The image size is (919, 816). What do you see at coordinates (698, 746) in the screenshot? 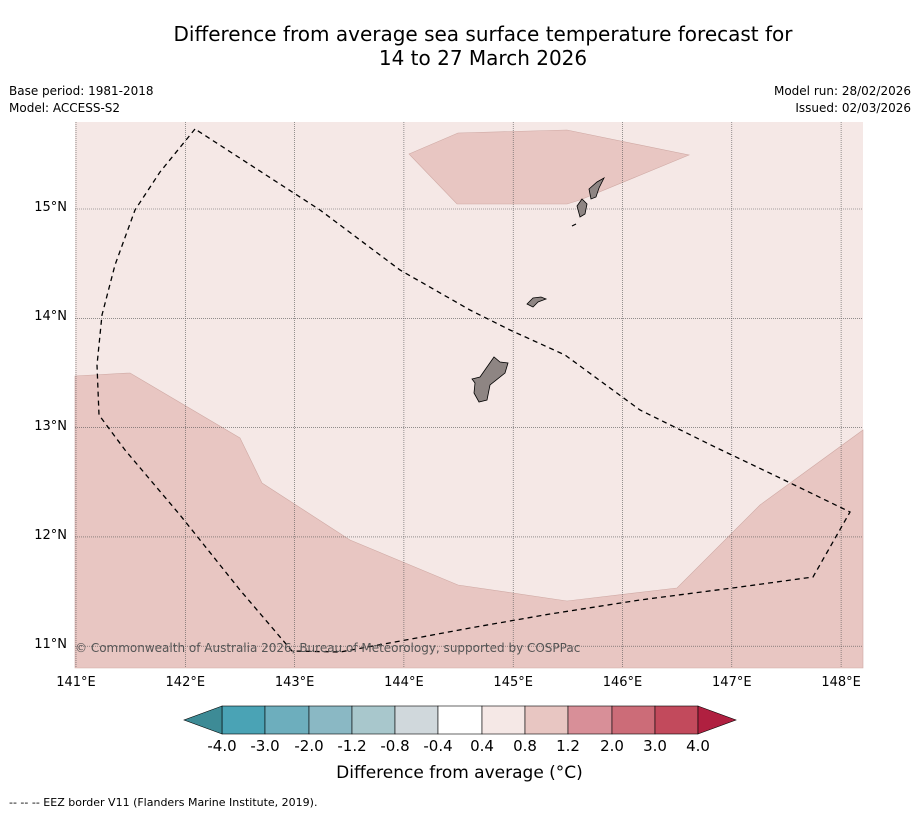
I see `colorbar-tick-label: 4.0` at bounding box center [698, 746].